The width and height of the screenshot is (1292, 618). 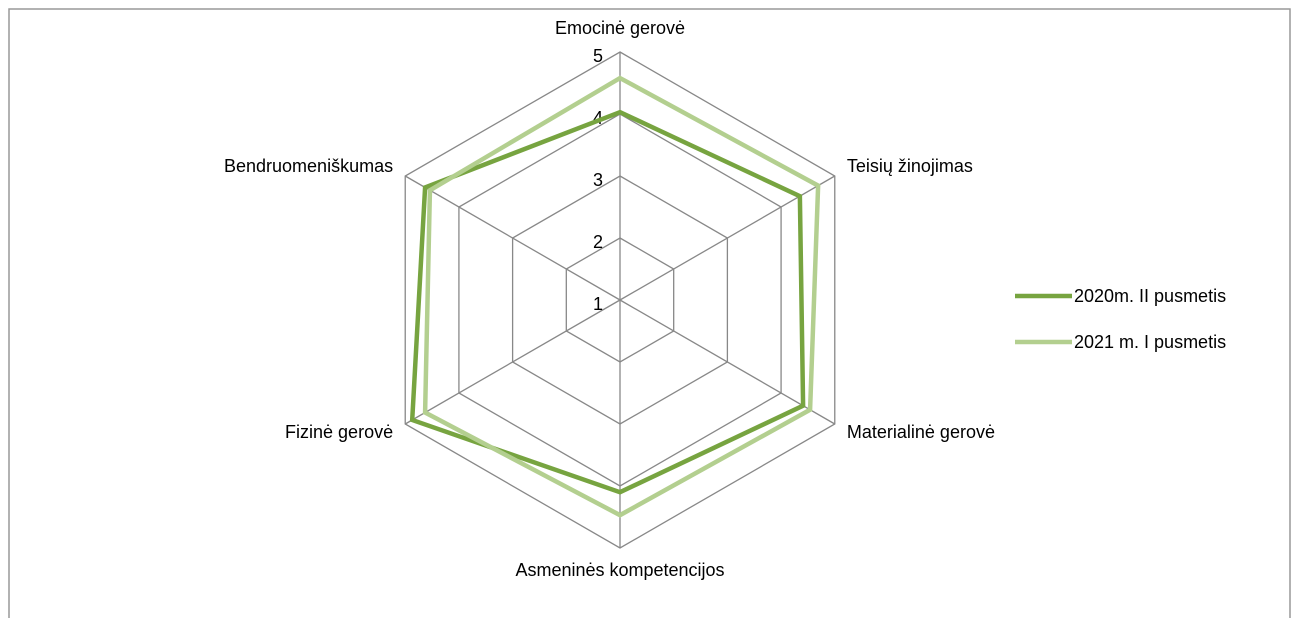 I want to click on r-tick-label: 1, so click(x=598, y=304).